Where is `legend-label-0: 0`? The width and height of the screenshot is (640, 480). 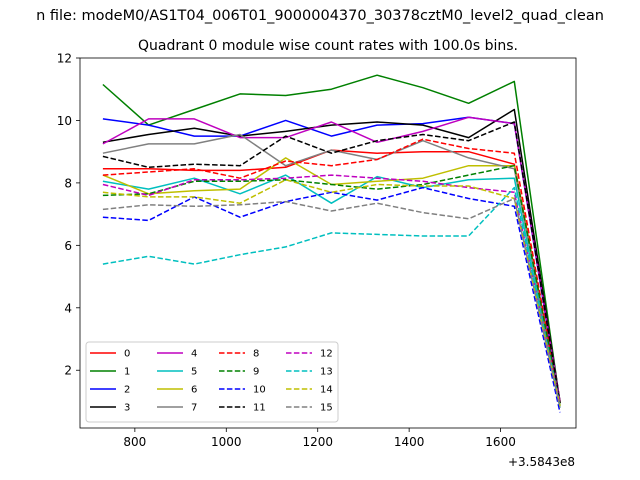 legend-label-0: 0 is located at coordinates (127, 354).